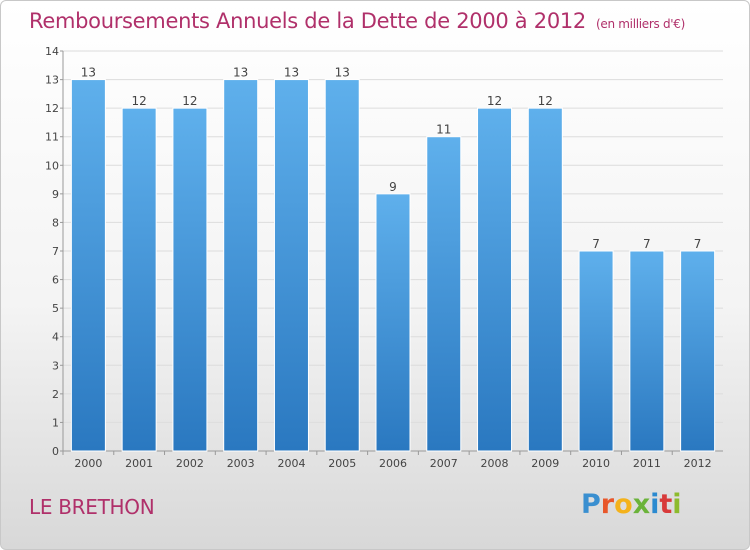  I want to click on value-label-2009: 12, so click(545, 101).